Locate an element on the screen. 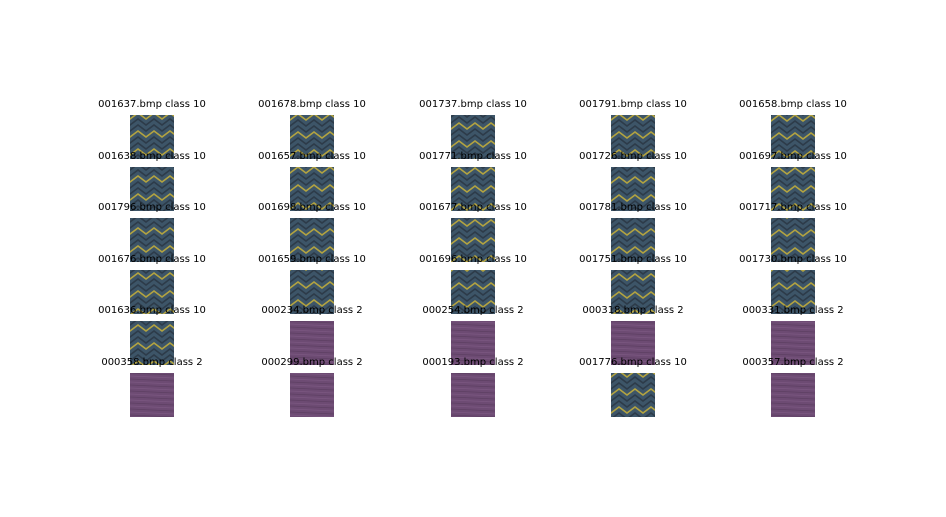 This screenshot has height=517, width=946. tile-caption: 000193.bmp class 2 is located at coordinates (473, 362).